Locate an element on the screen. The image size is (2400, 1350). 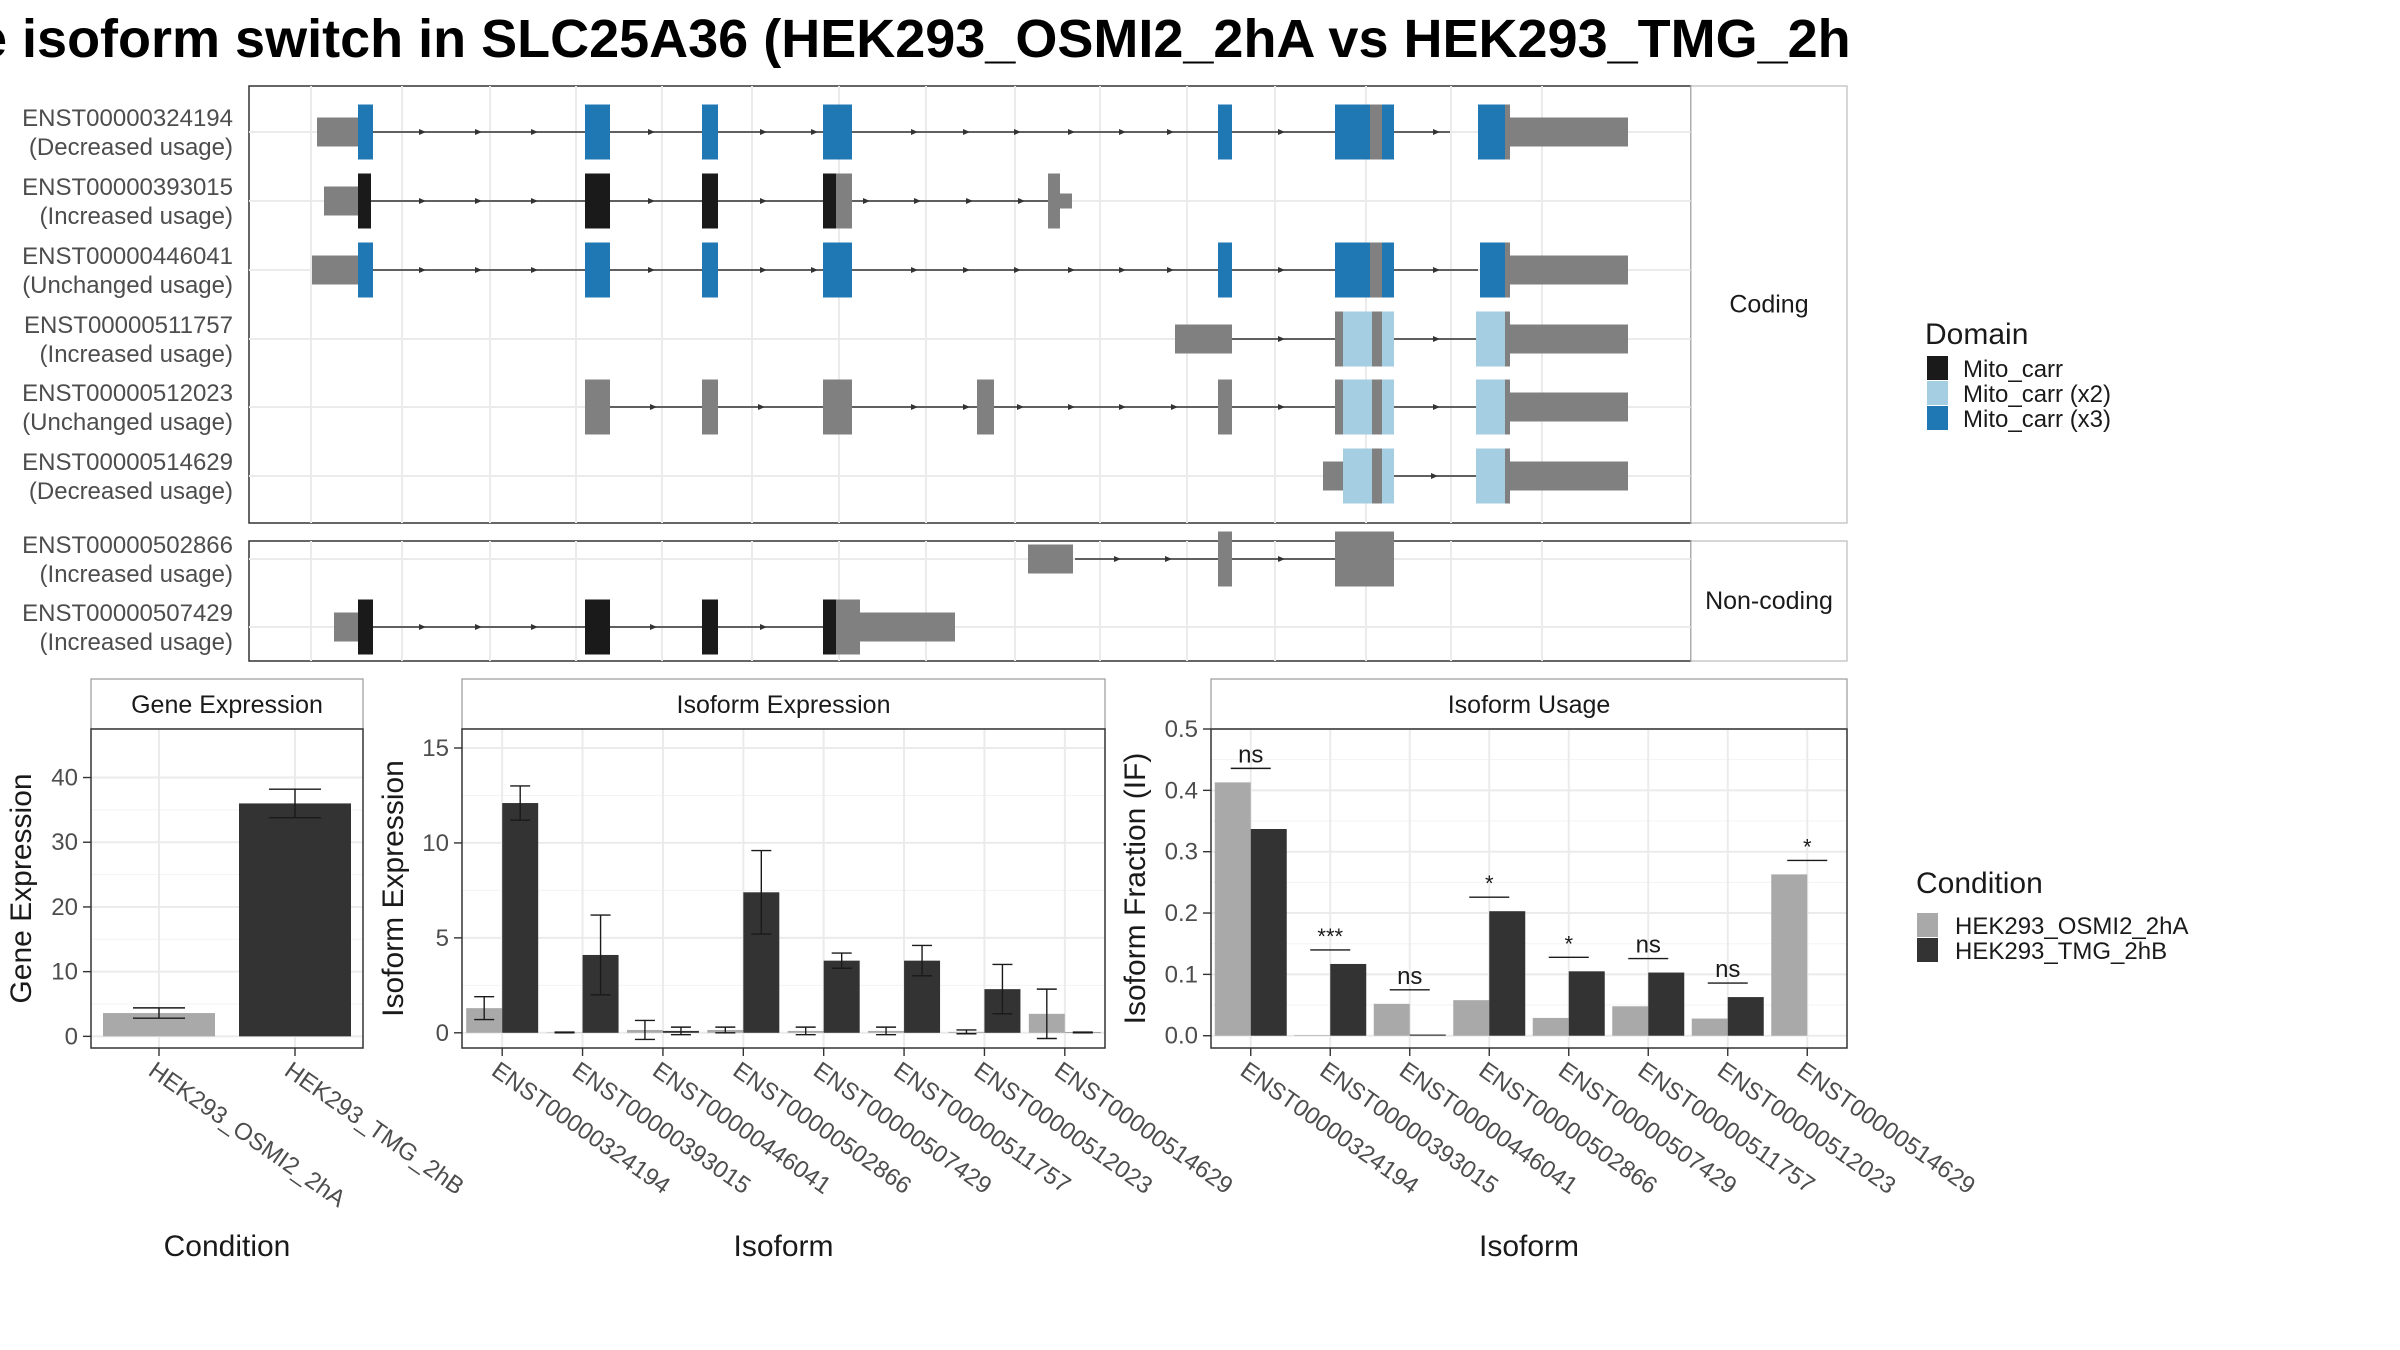
isoform-label: ENST00000393015 is located at coordinates (127, 187).